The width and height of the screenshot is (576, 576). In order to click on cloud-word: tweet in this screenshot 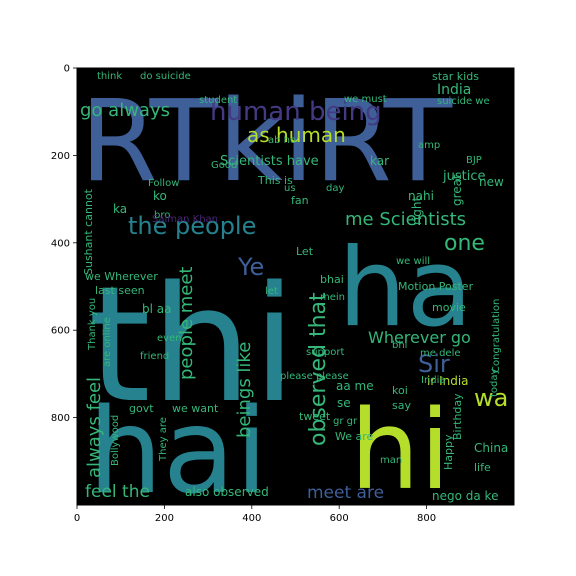, I will do `click(315, 416)`.